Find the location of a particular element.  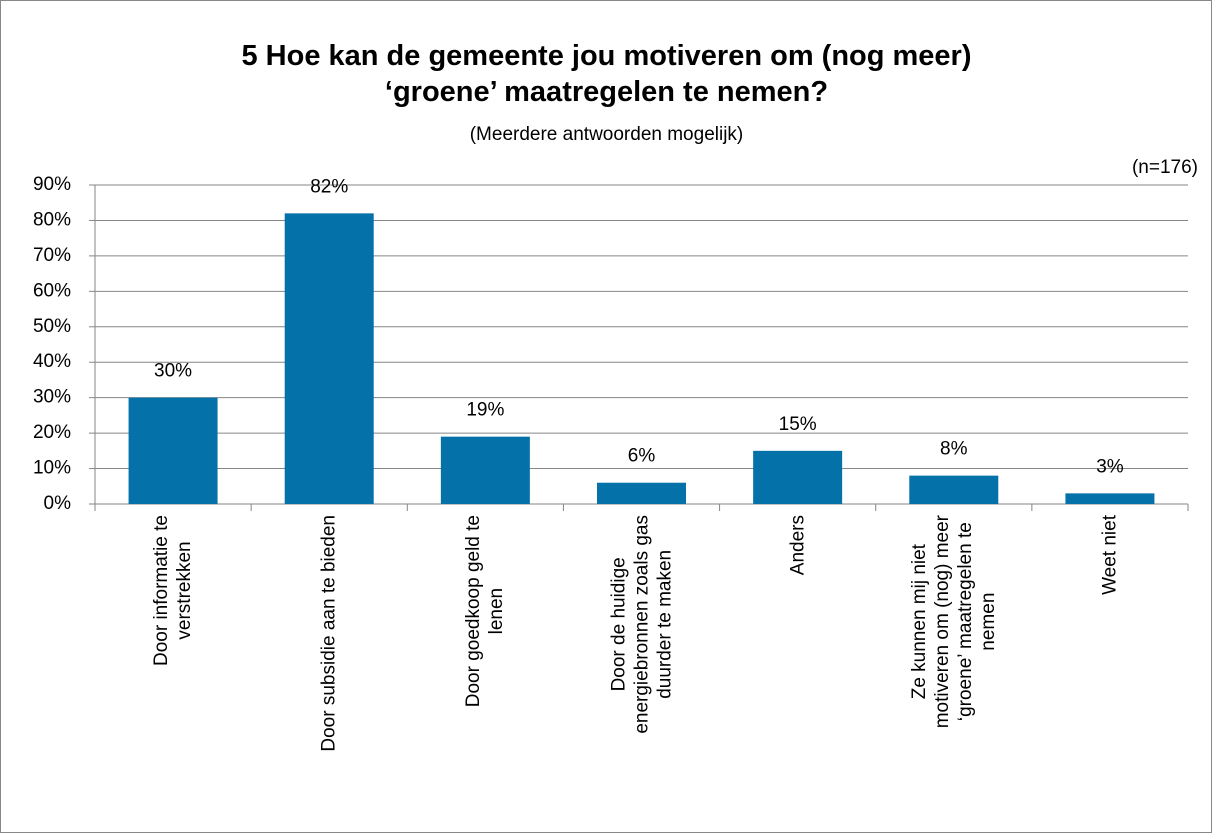

x-tick-label: Anders is located at coordinates (798, 545).